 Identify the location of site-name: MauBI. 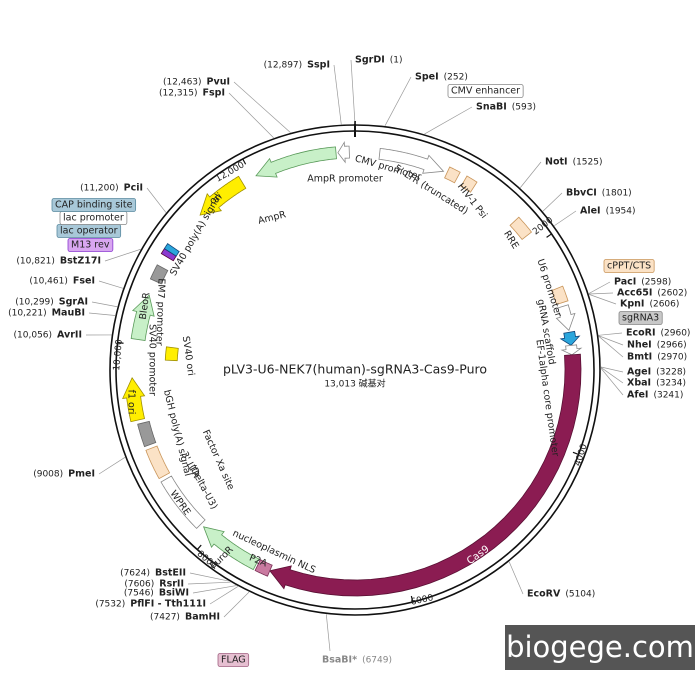
(68, 313).